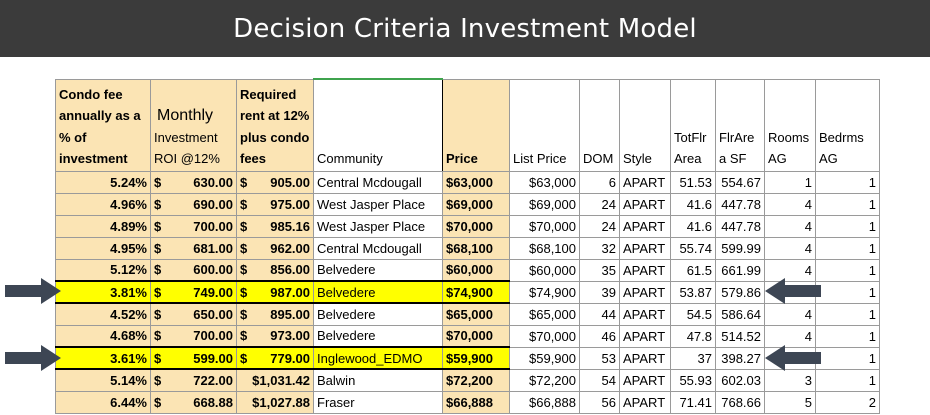 Image resolution: width=930 pixels, height=415 pixels. I want to click on header-totflr-area: TotFlr Area, so click(693, 125).